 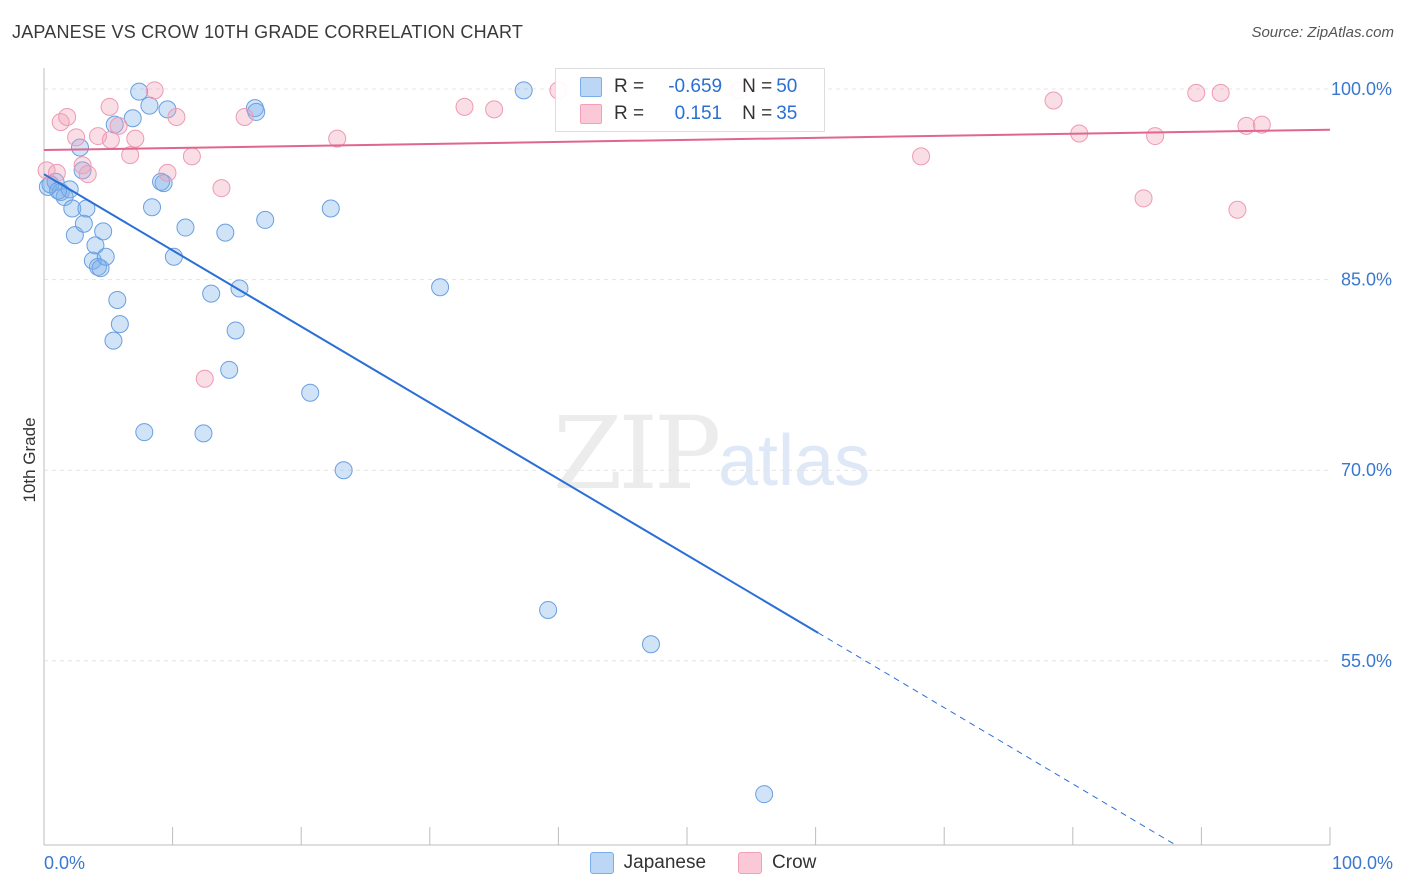 What do you see at coordinates (794, 461) in the screenshot?
I see `watermark-atlas: atlas` at bounding box center [794, 461].